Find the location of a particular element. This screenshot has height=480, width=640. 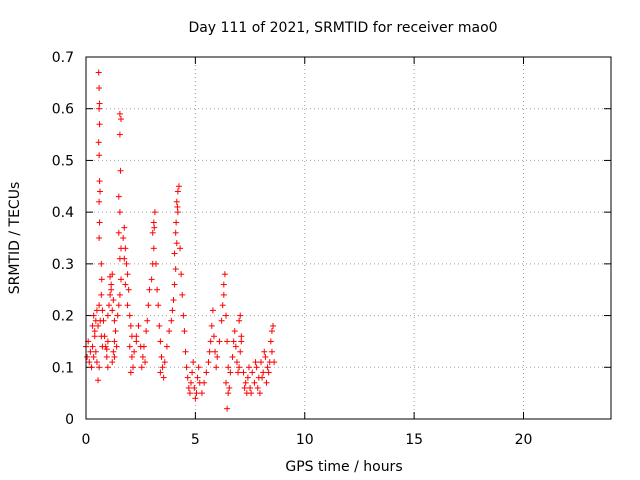

x-tick-label: 10 is located at coordinates (305, 440).